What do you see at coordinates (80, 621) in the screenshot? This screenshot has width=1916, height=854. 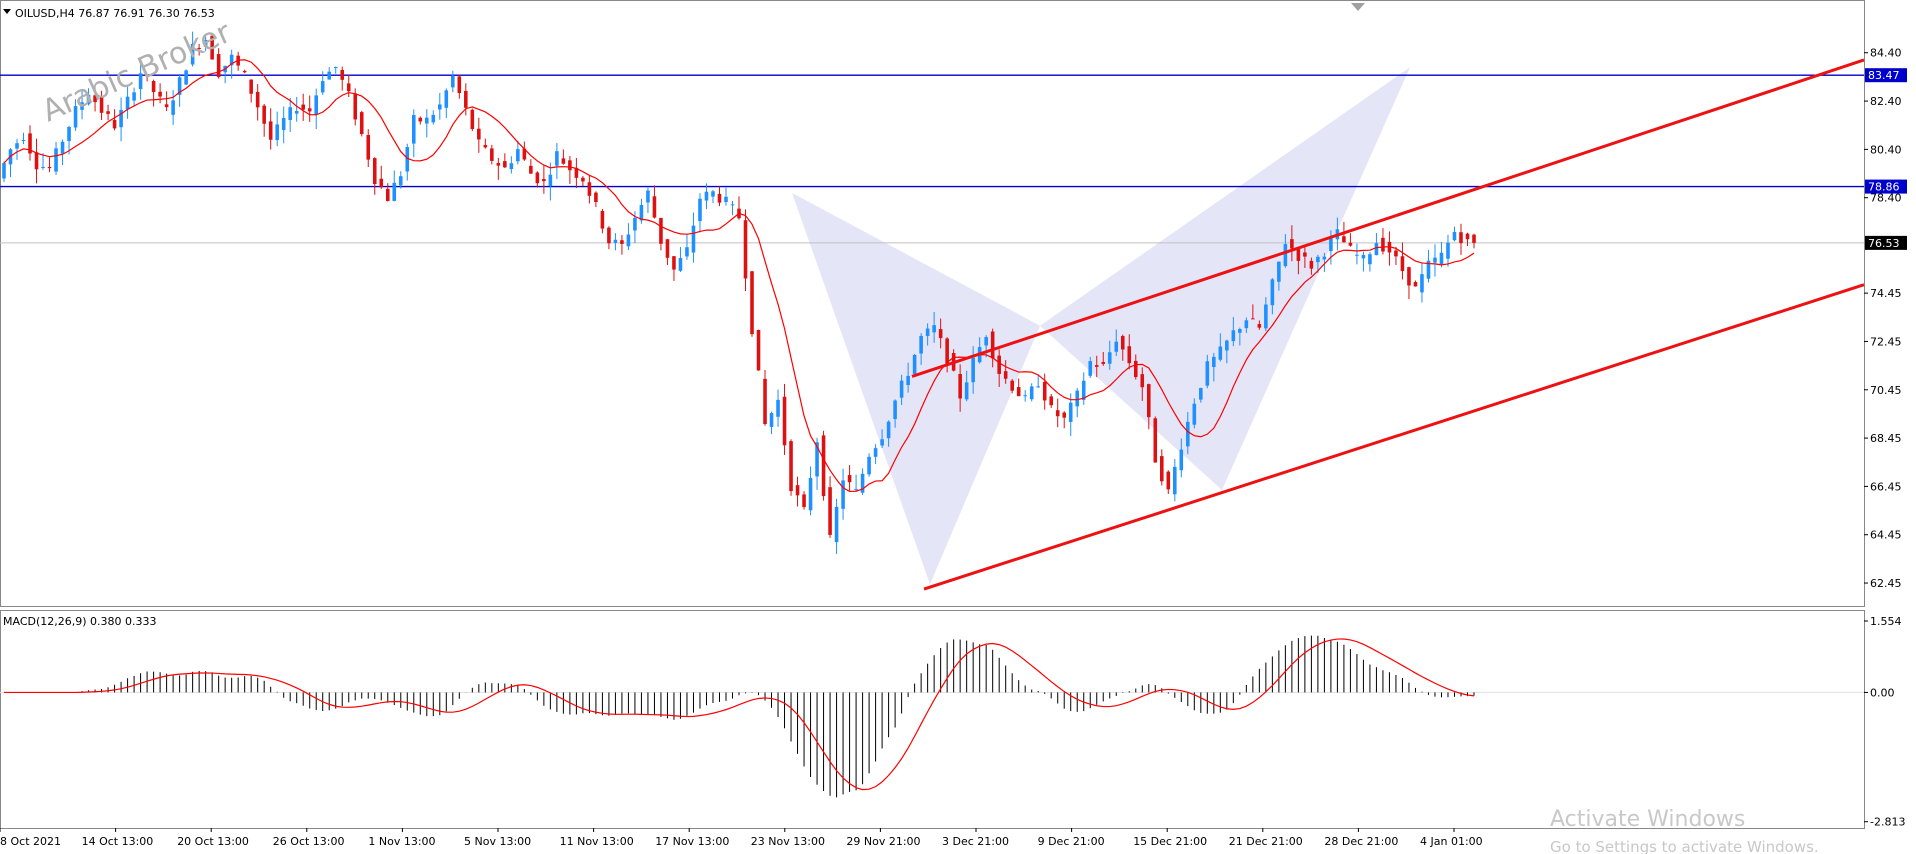 I see `macd-header: MACD(12,26,9) 0.380 0.333` at bounding box center [80, 621].